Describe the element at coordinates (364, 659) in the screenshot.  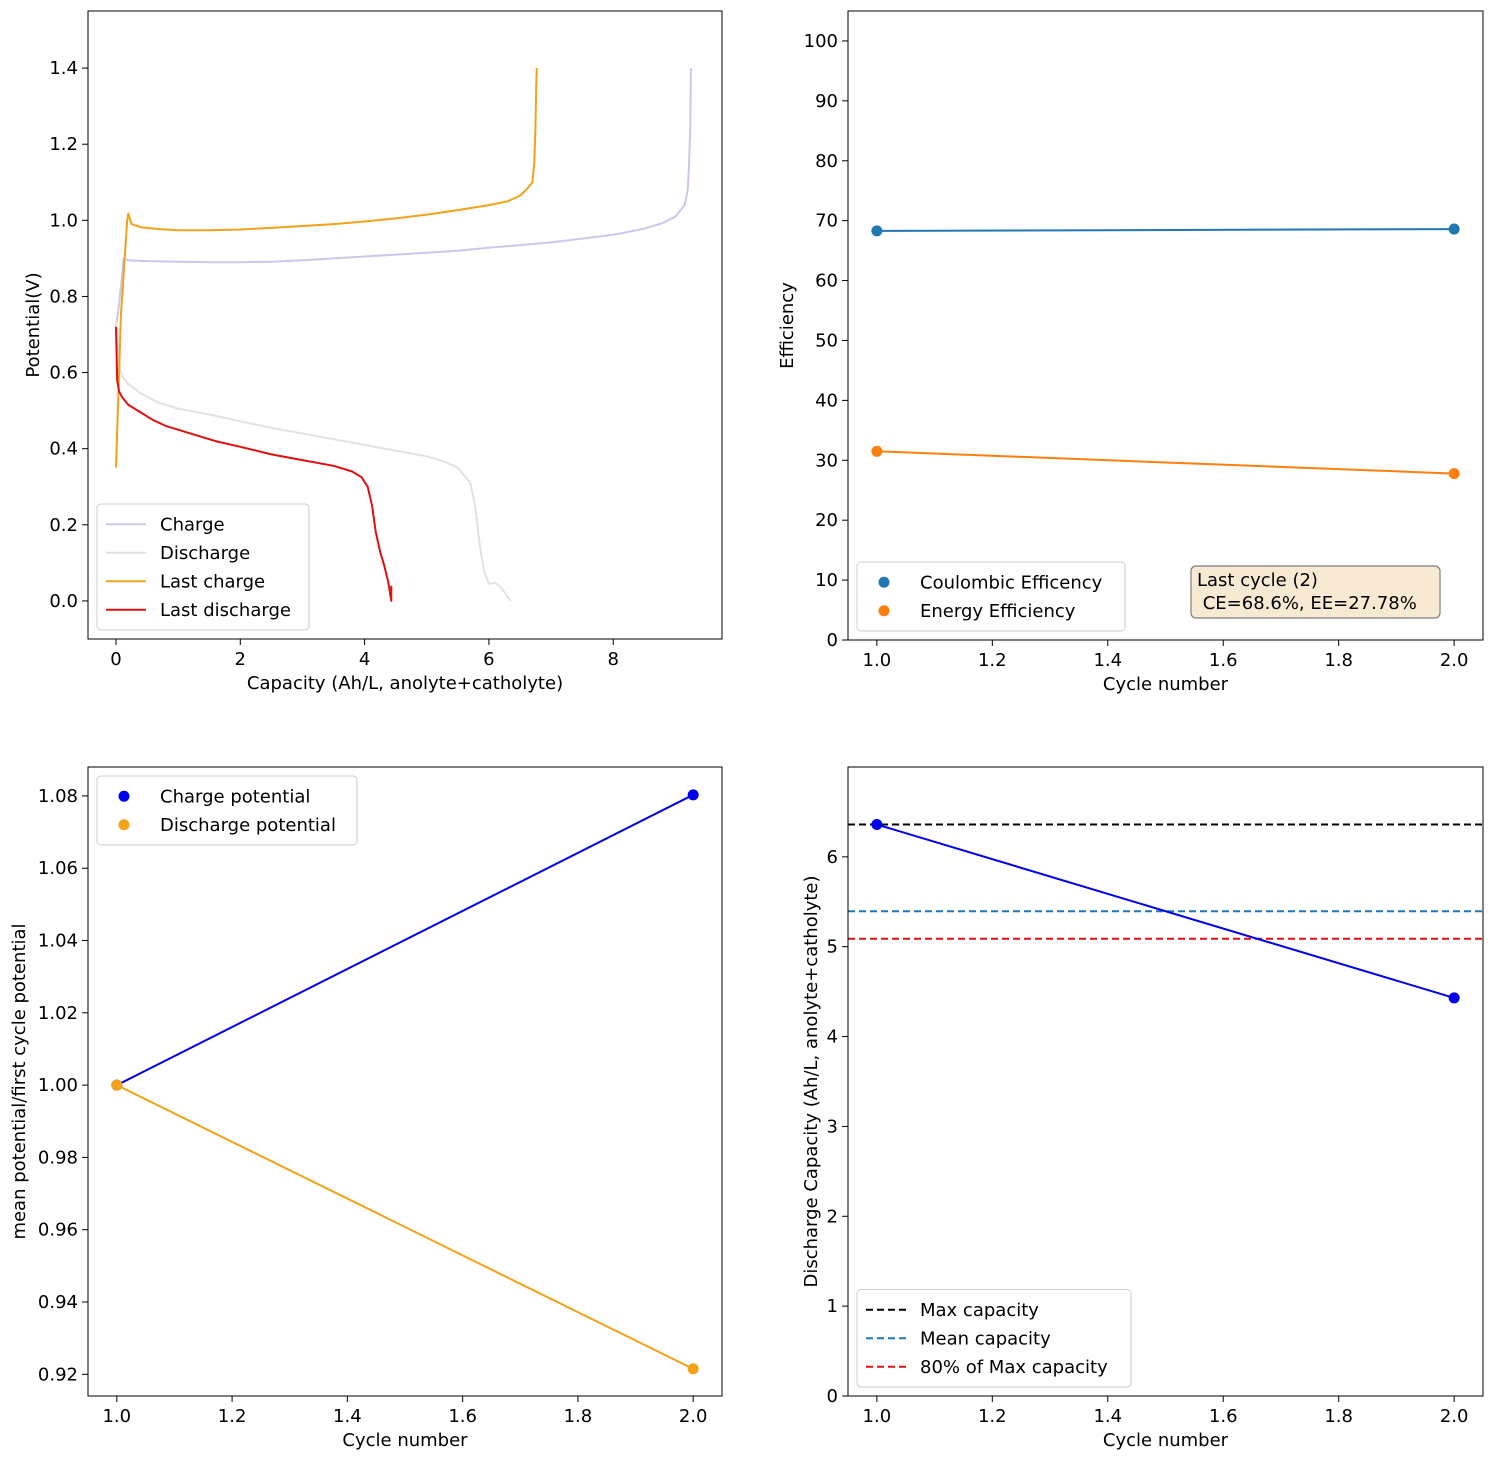
I see `x-tick-label: 4` at that location.